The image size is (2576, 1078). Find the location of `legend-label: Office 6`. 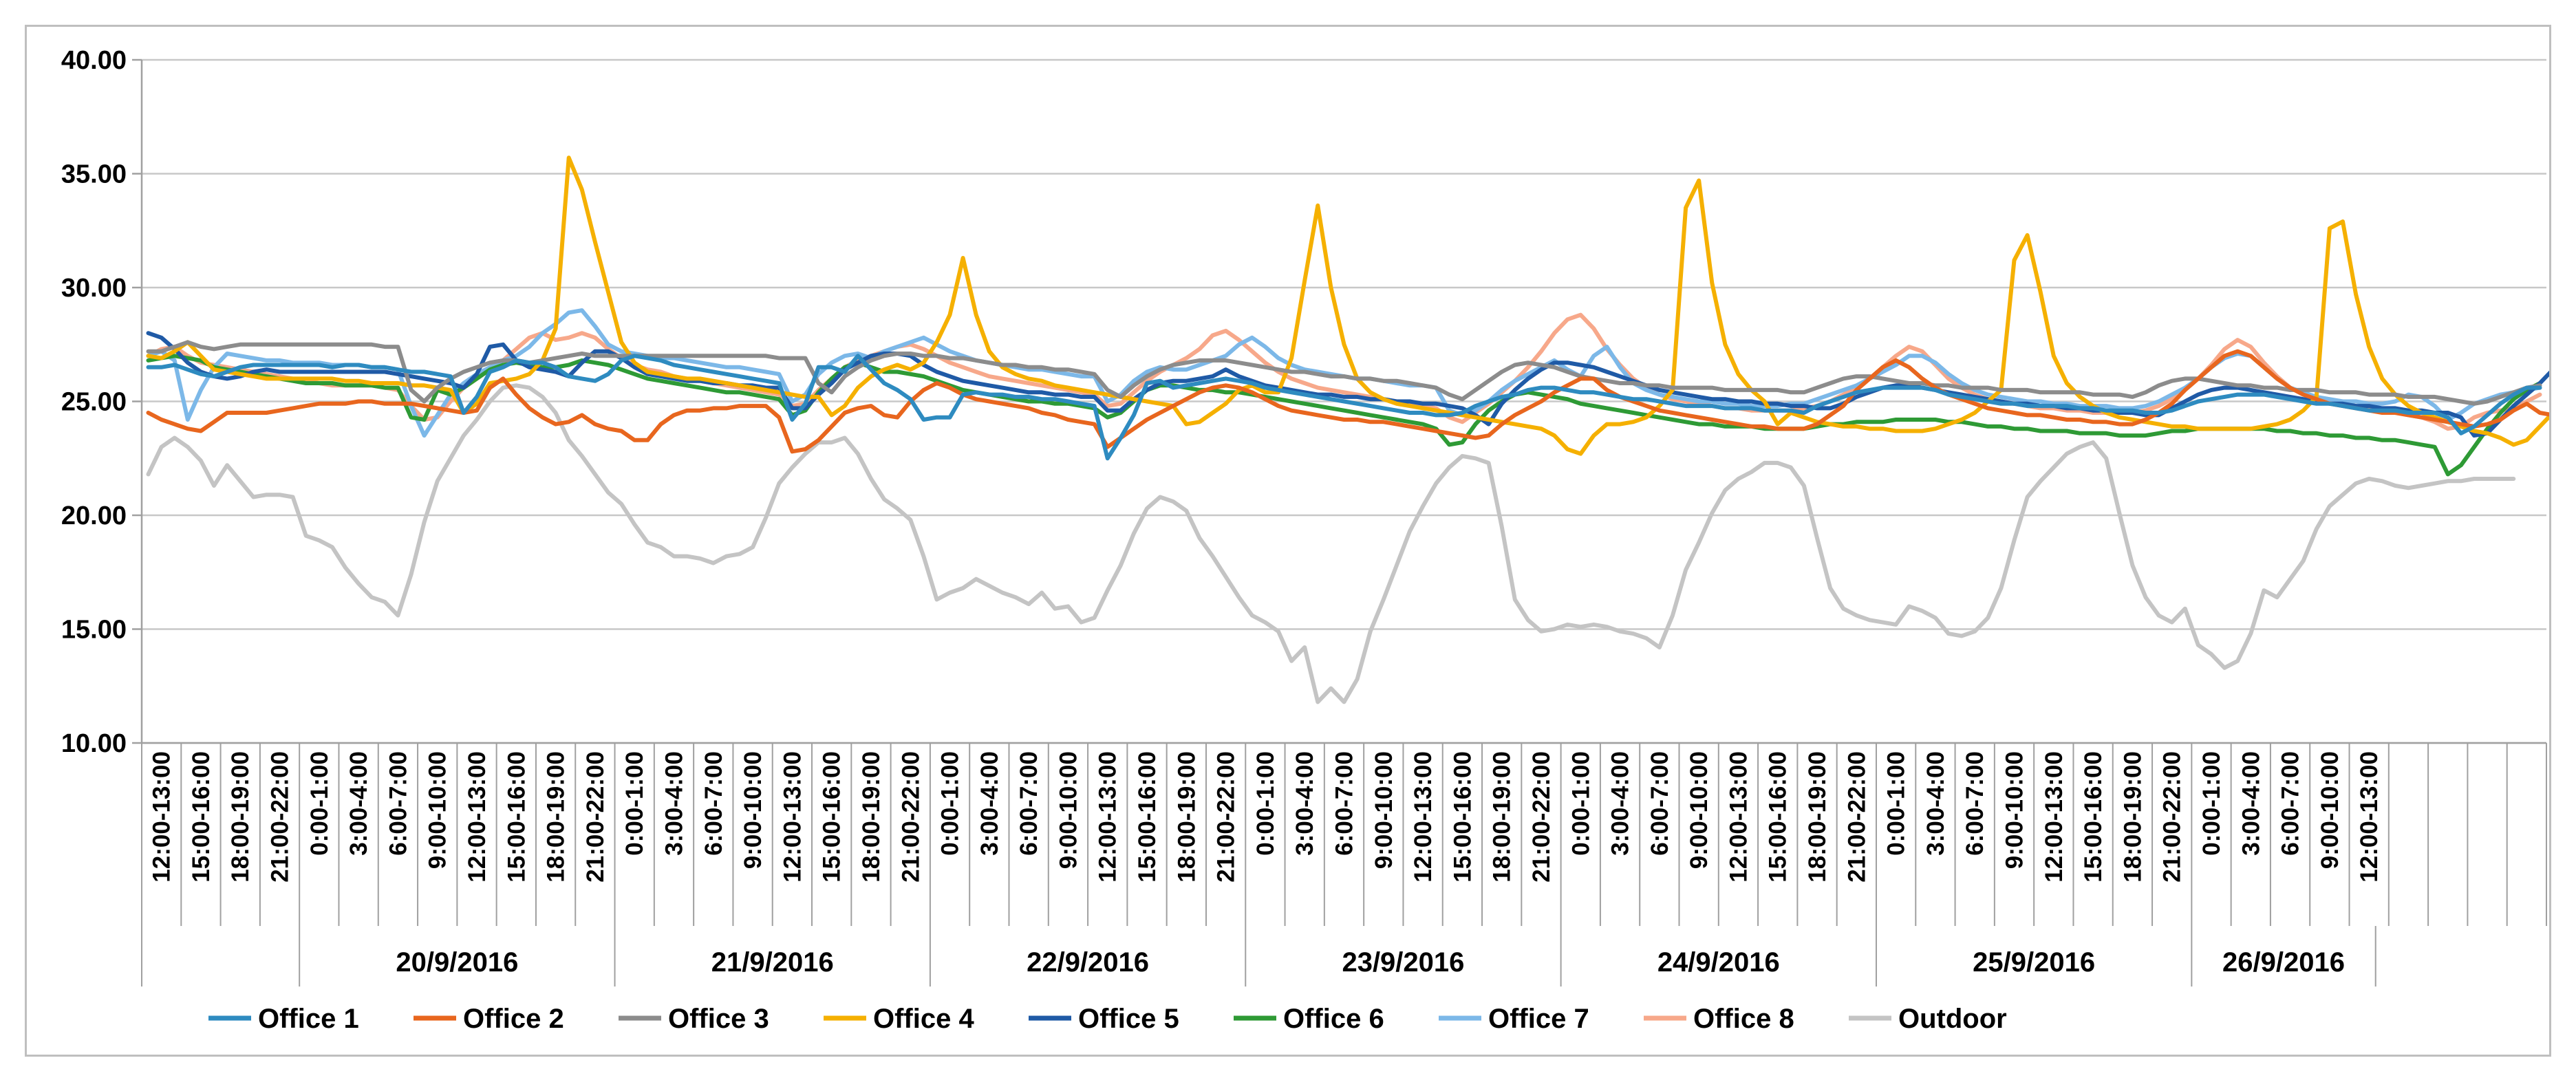

legend-label: Office 6 is located at coordinates (1333, 1019).